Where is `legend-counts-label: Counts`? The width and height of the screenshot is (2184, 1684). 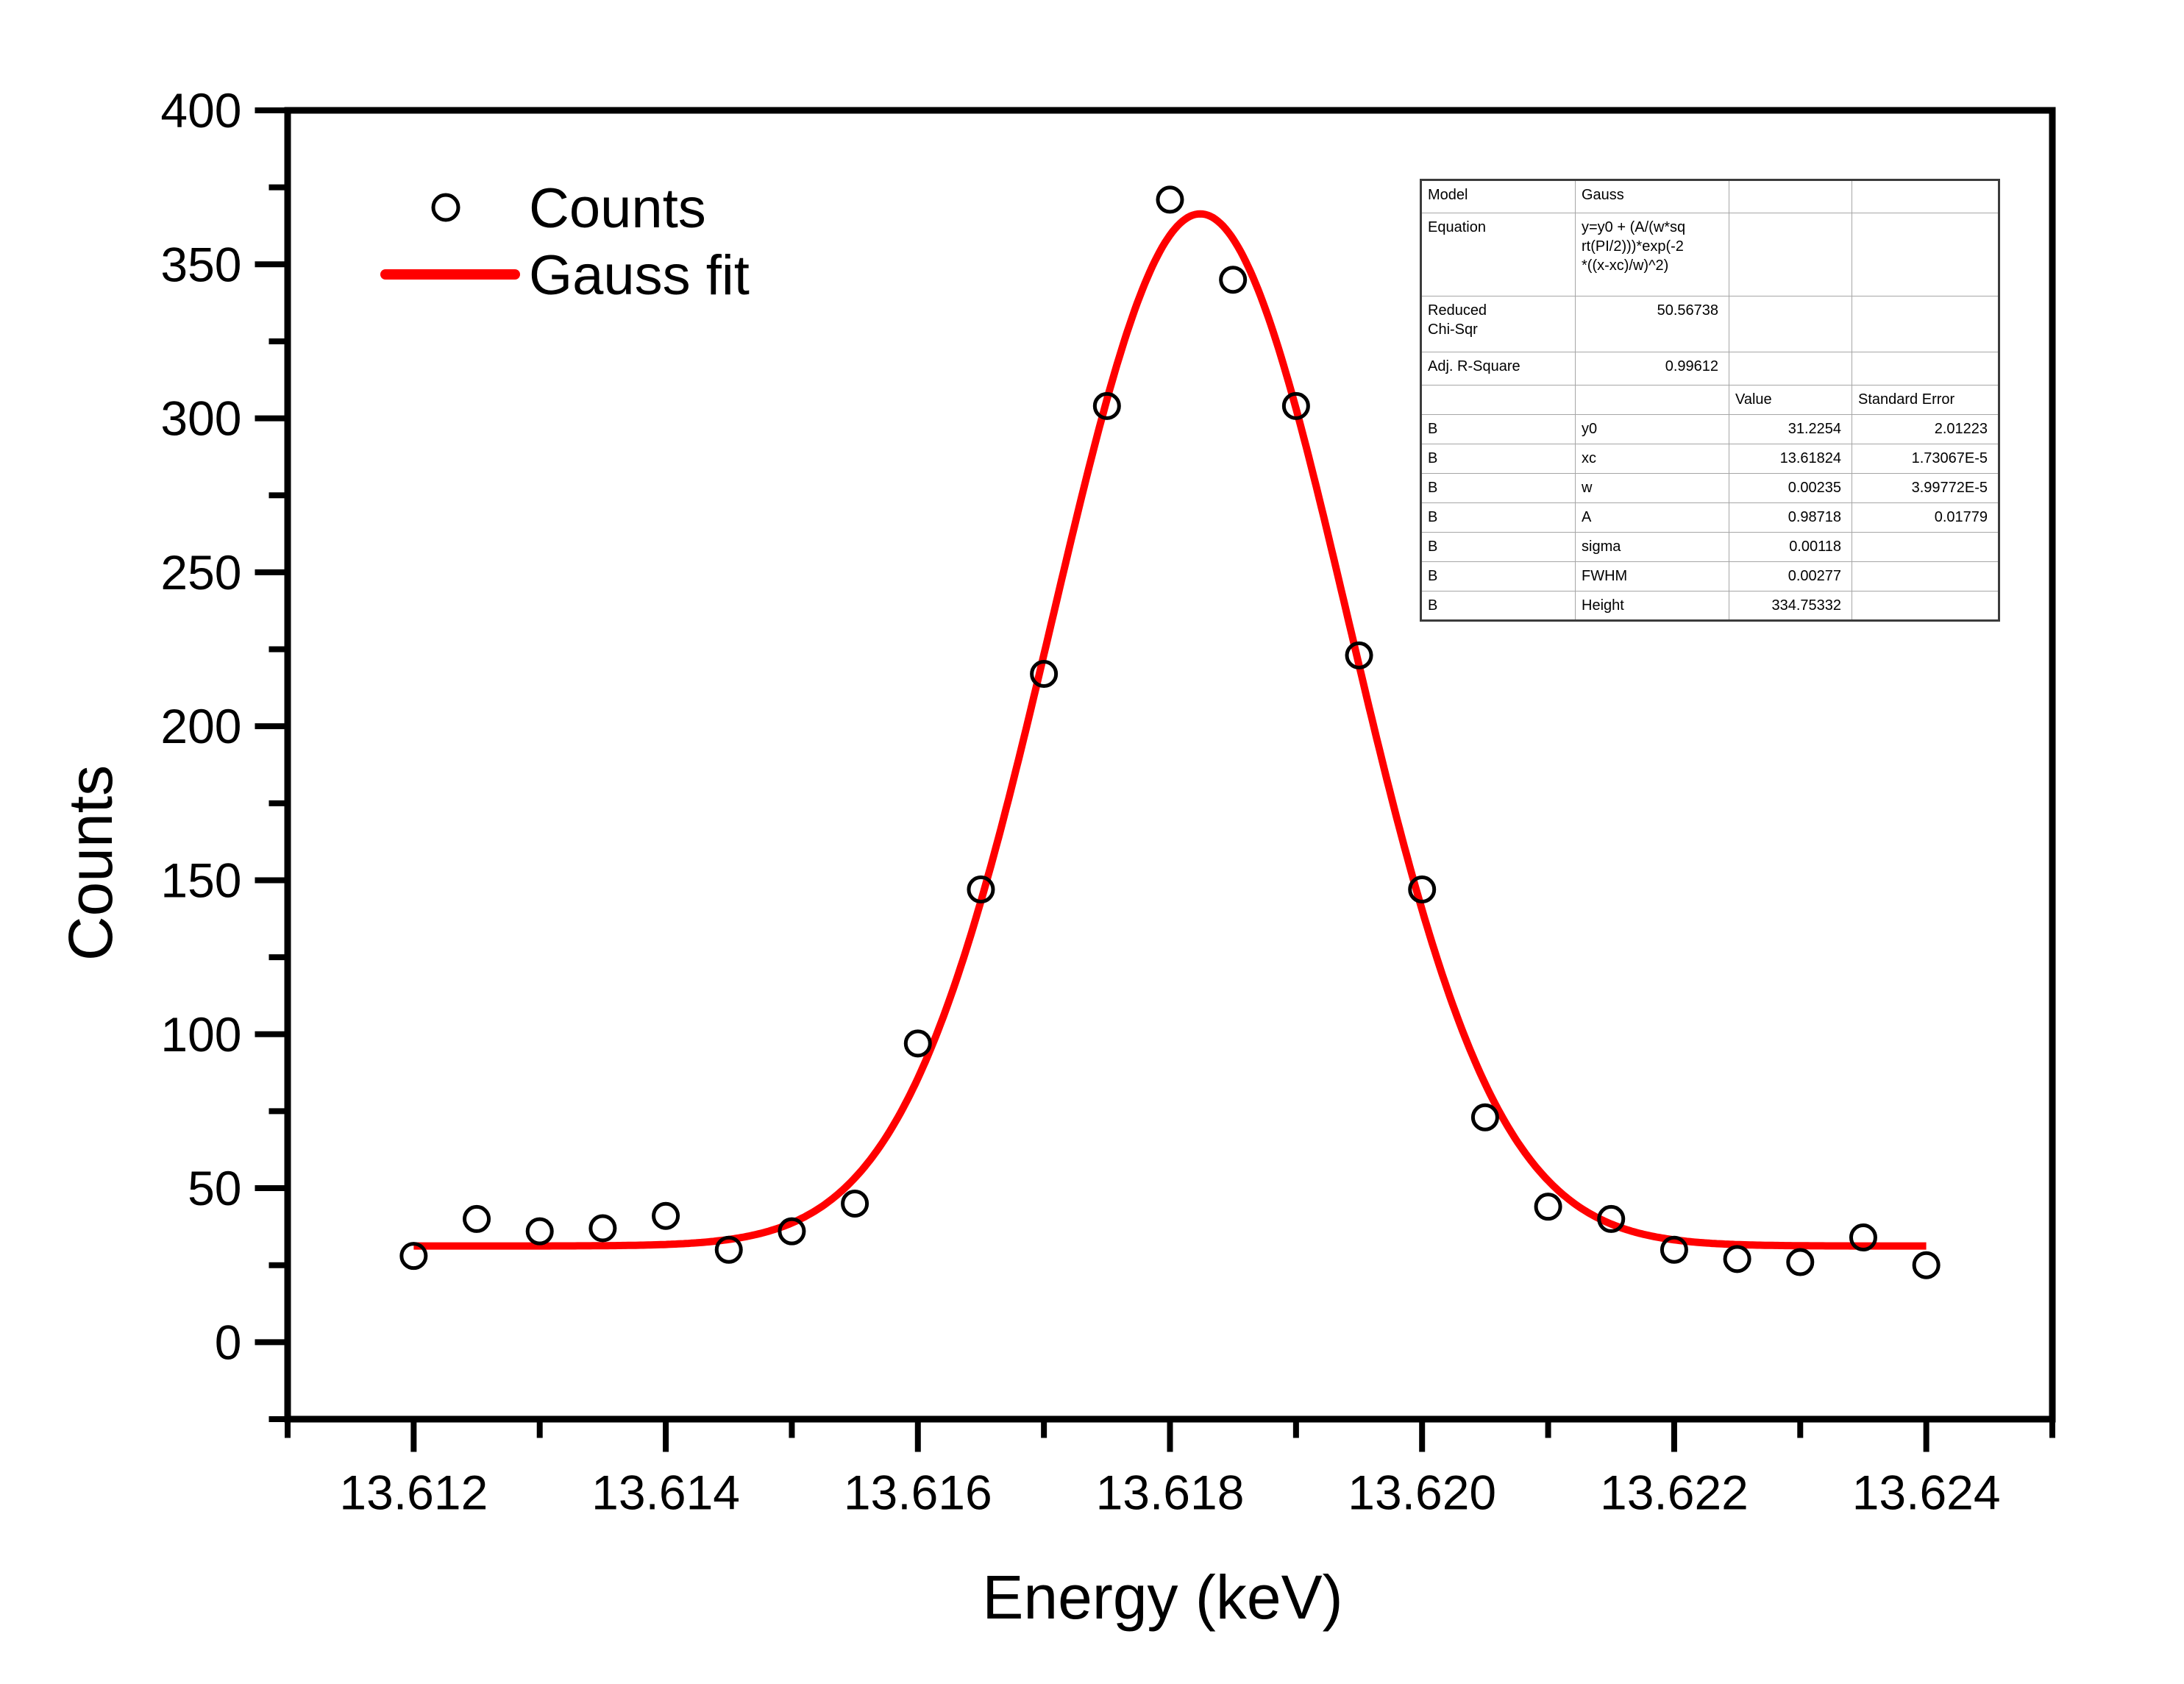 legend-counts-label: Counts is located at coordinates (617, 208).